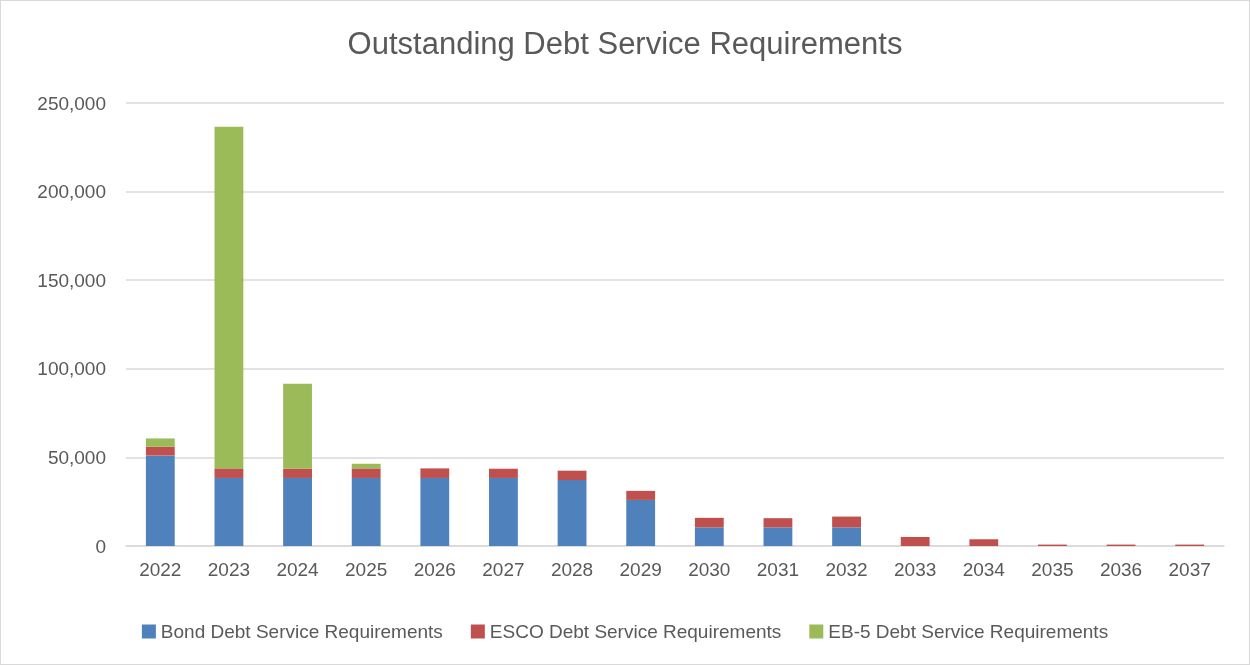 Image resolution: width=1250 pixels, height=665 pixels. Describe the element at coordinates (915, 569) in the screenshot. I see `x-tick-label: 2033` at that location.